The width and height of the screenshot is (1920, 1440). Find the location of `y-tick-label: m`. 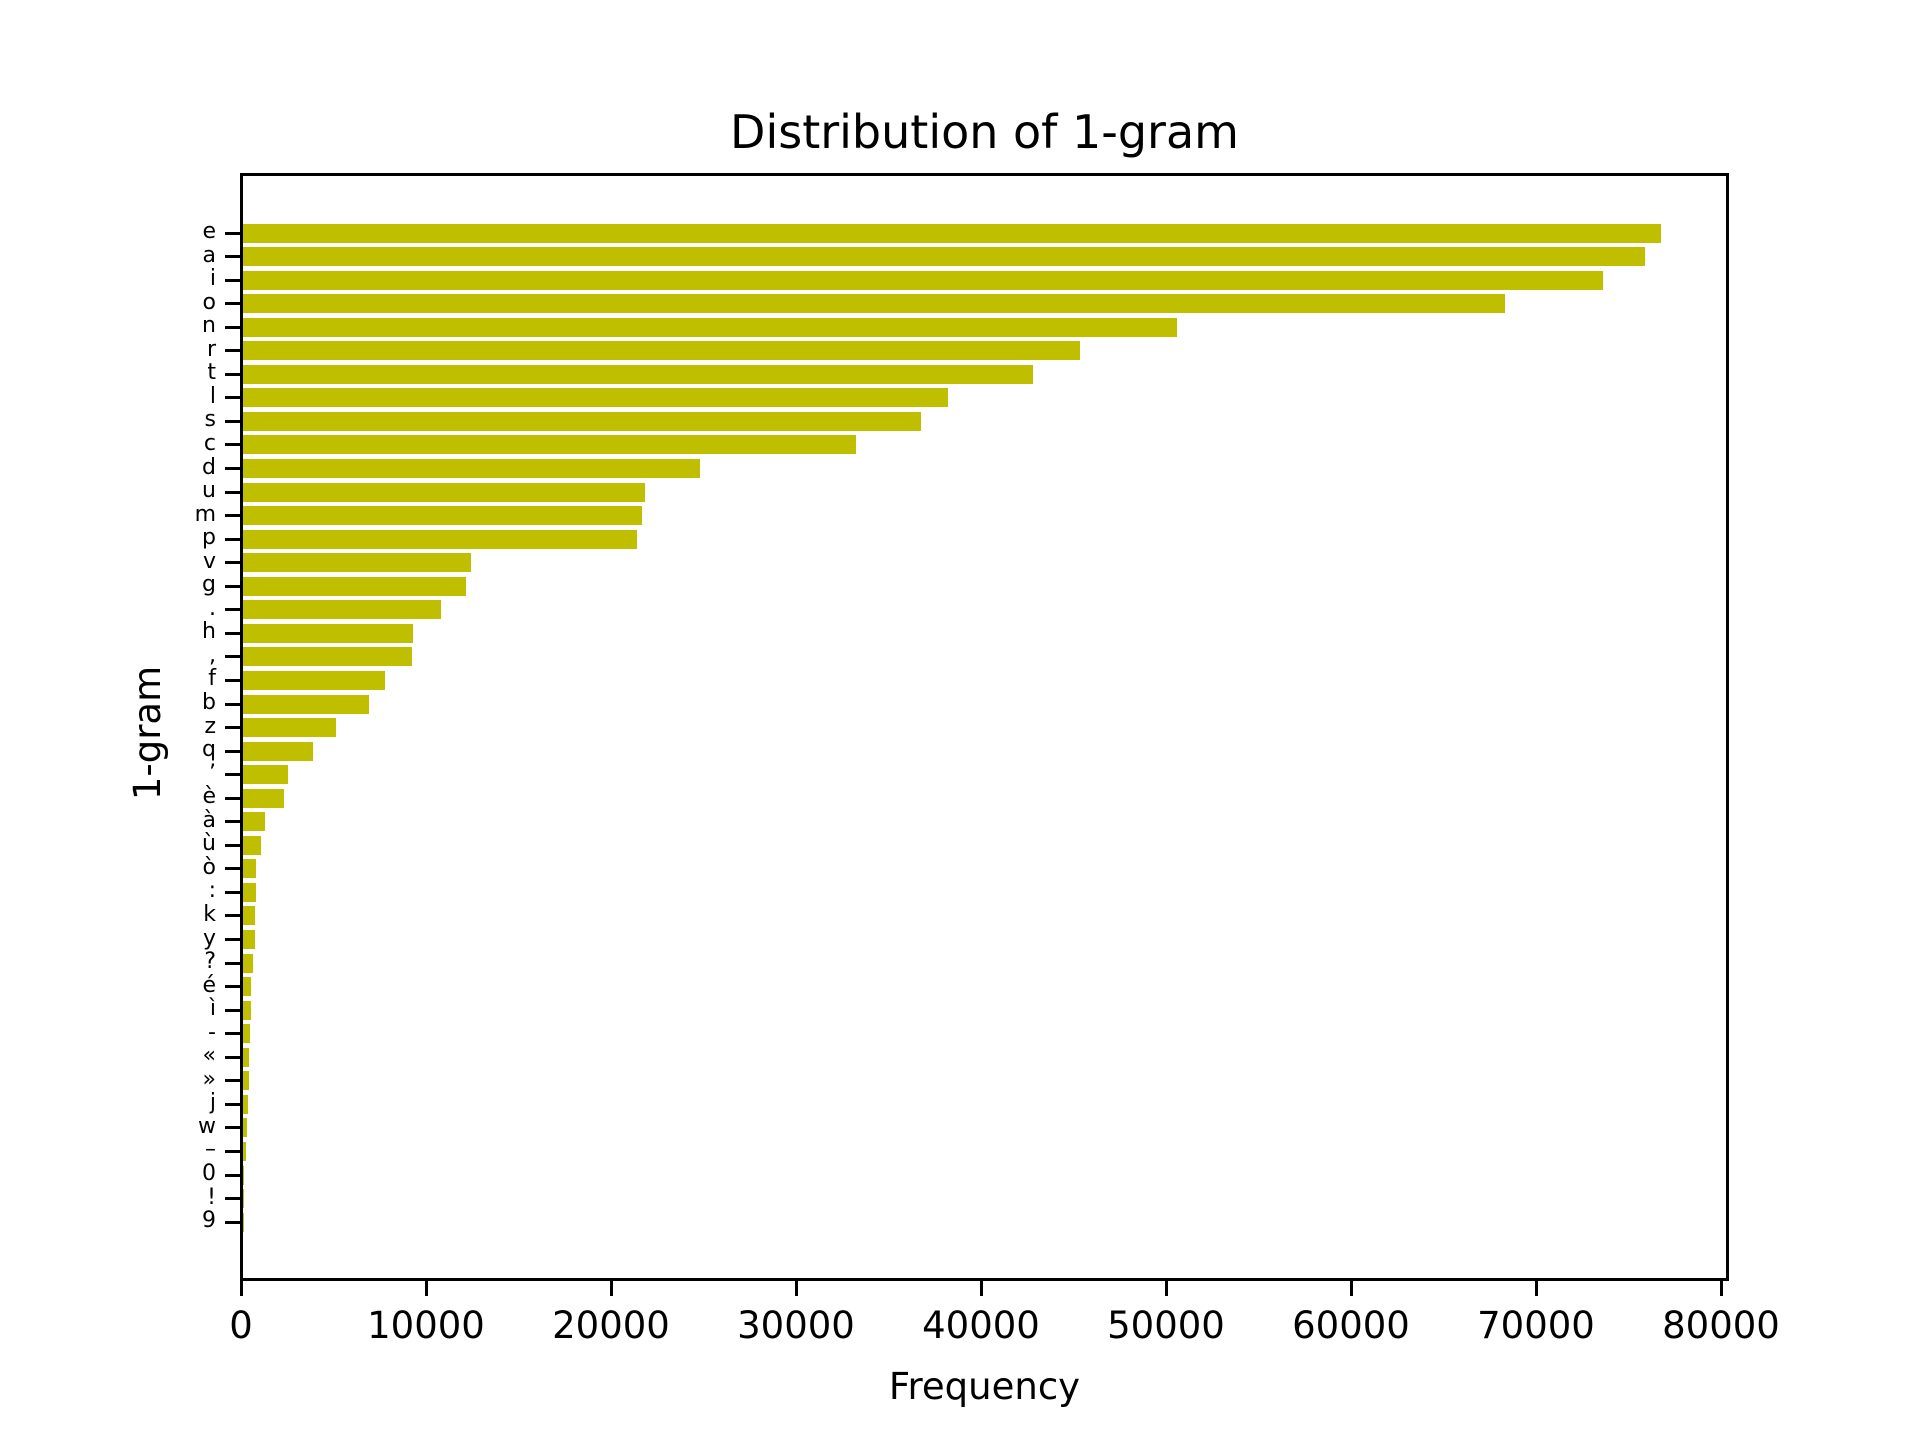

y-tick-label: m is located at coordinates (205, 514).